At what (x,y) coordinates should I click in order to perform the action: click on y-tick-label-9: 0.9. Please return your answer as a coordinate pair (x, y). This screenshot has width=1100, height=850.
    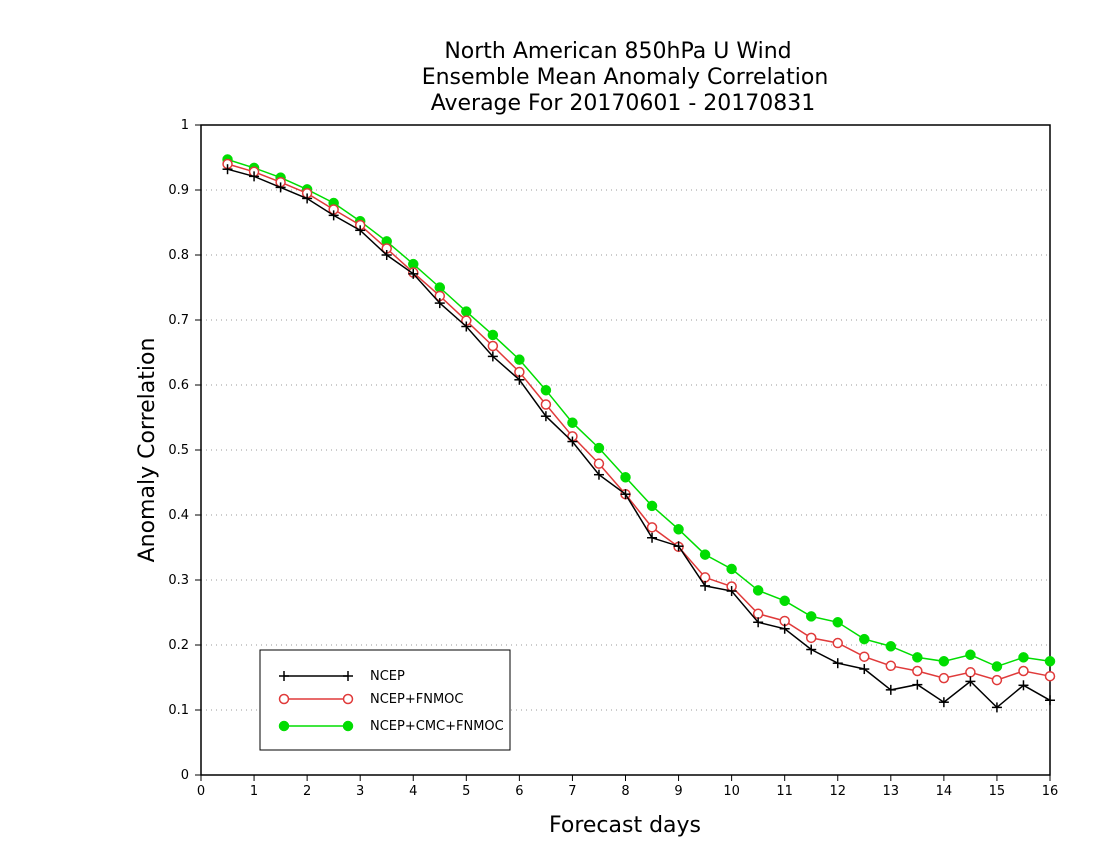
    Looking at the image, I should click on (178, 190).